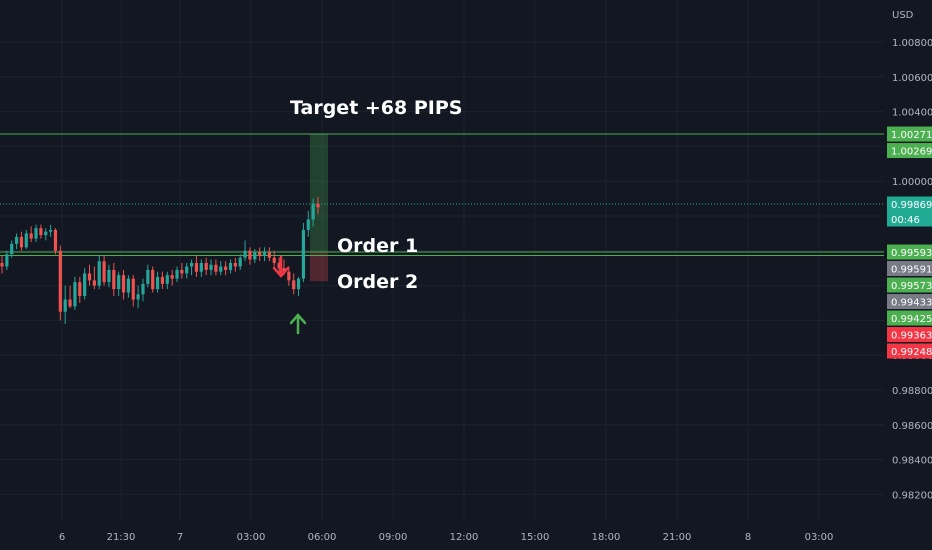 The height and width of the screenshot is (550, 932). I want to click on candles, so click(160, 260).